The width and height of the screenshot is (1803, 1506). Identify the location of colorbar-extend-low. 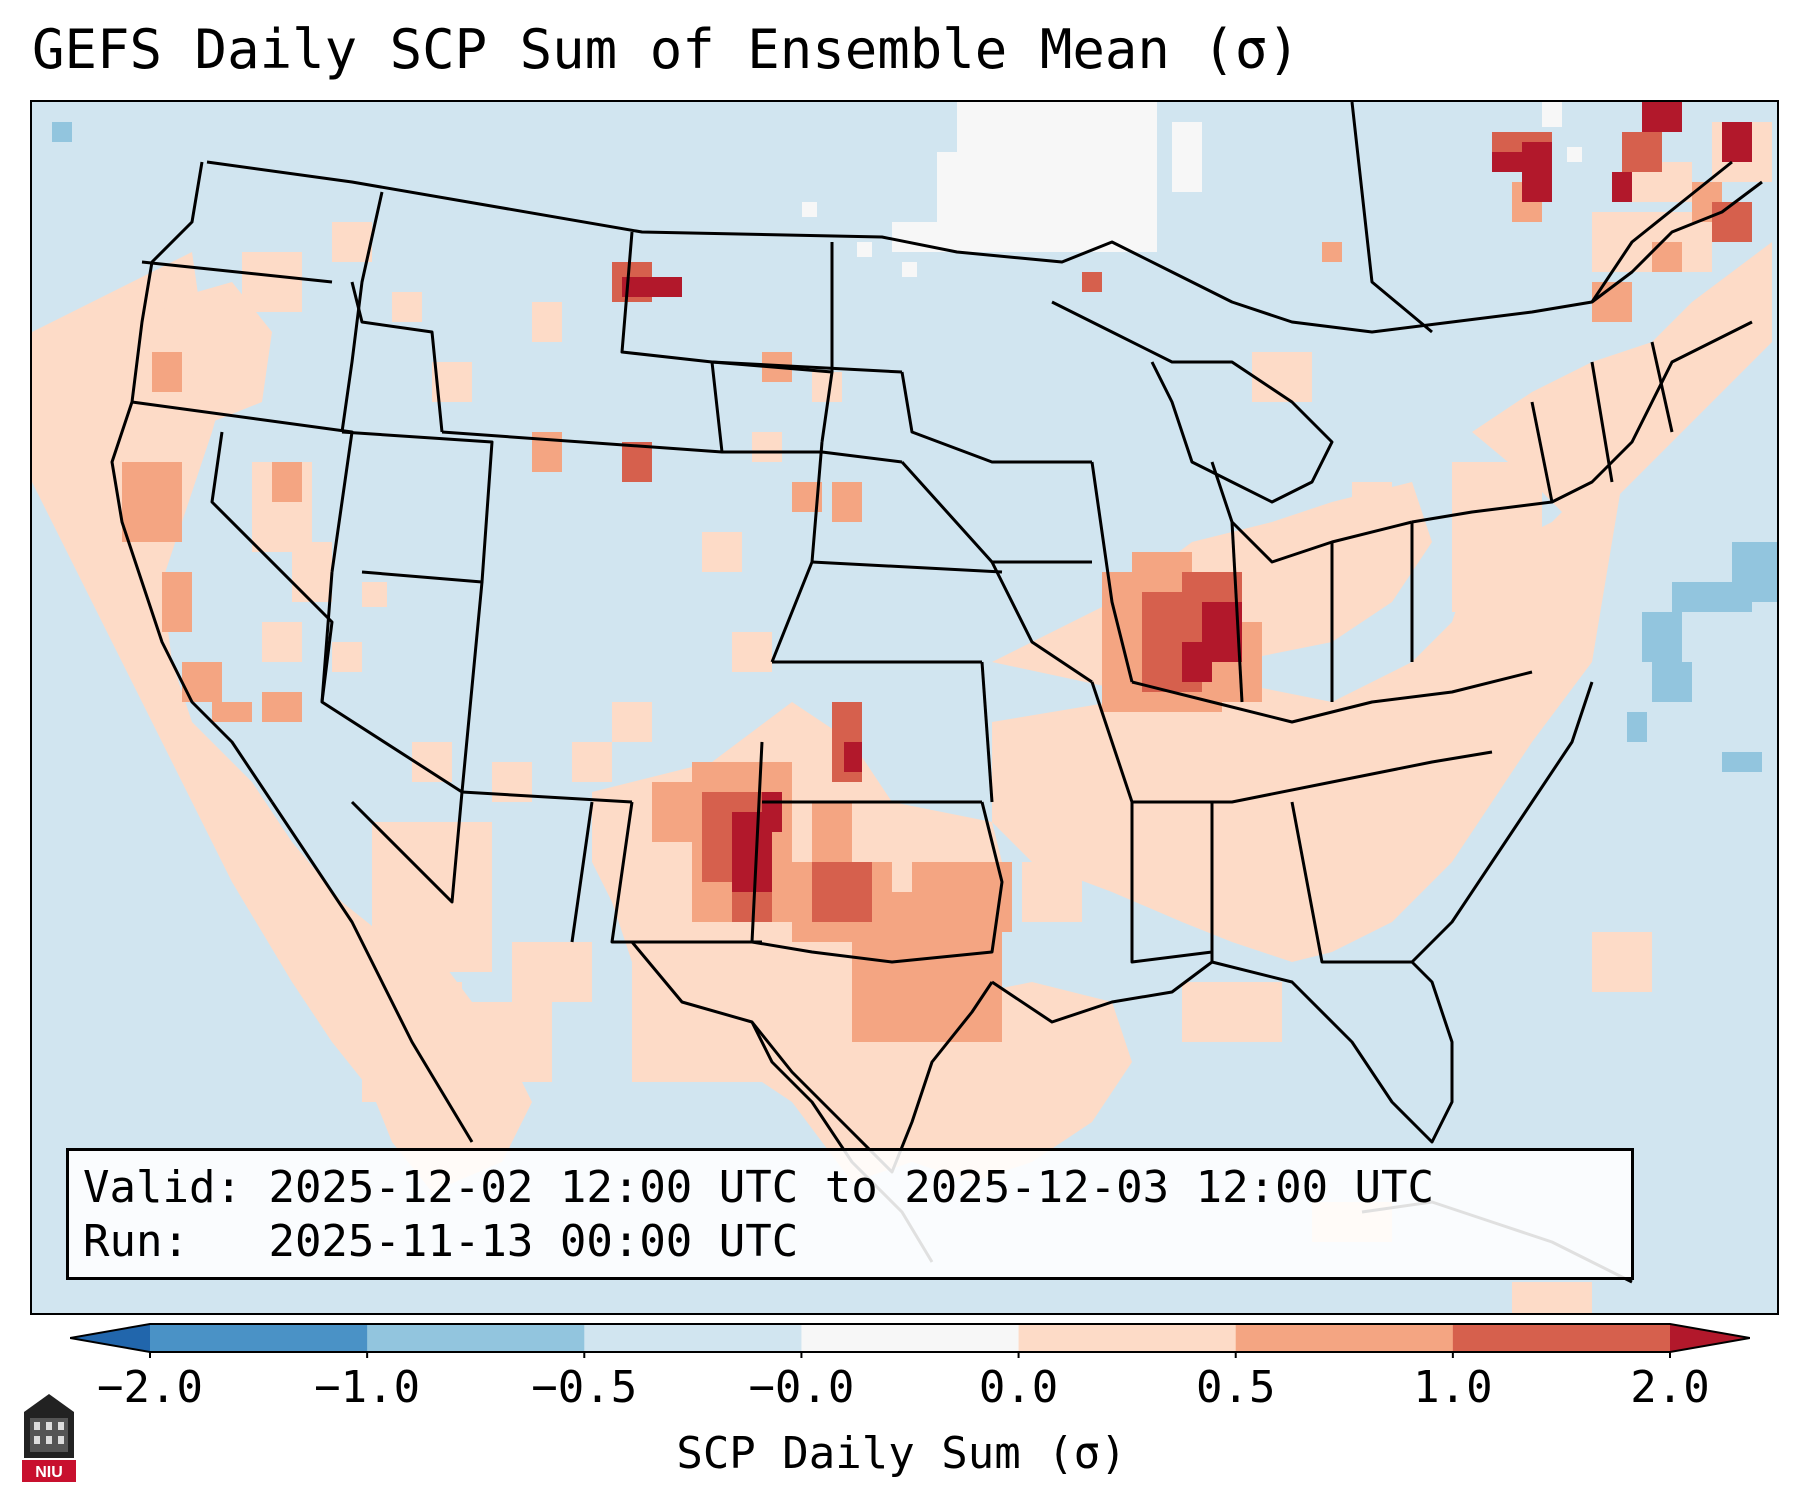
(110, 1338).